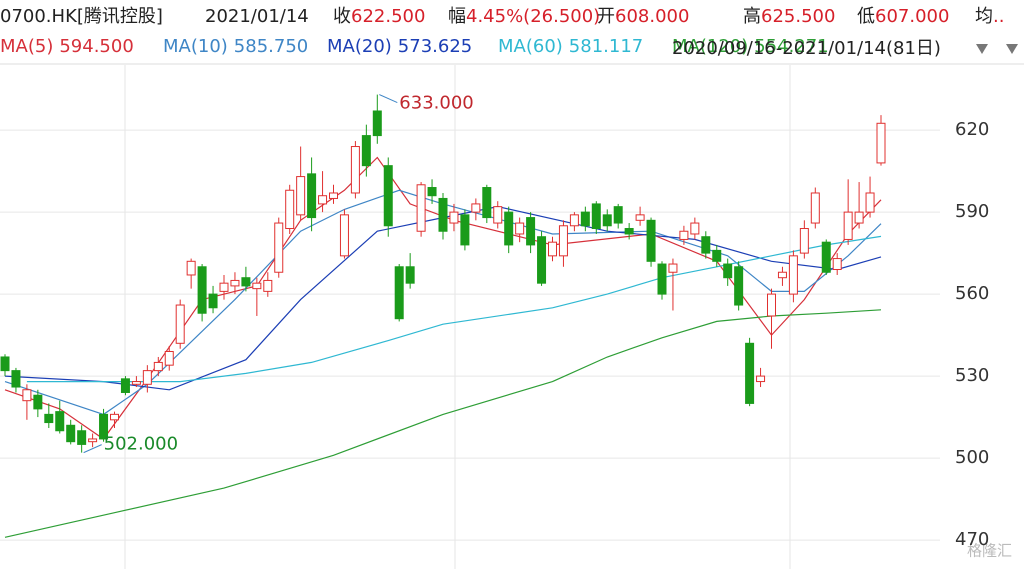 The width and height of the screenshot is (1024, 569). I want to click on legend-name: MA(120), so click(710, 46).